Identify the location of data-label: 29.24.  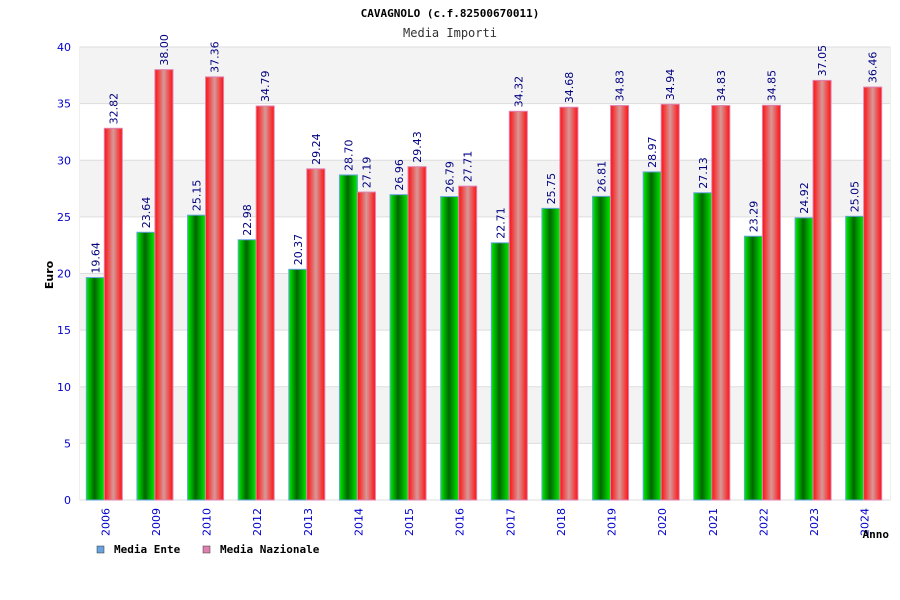
(316, 149).